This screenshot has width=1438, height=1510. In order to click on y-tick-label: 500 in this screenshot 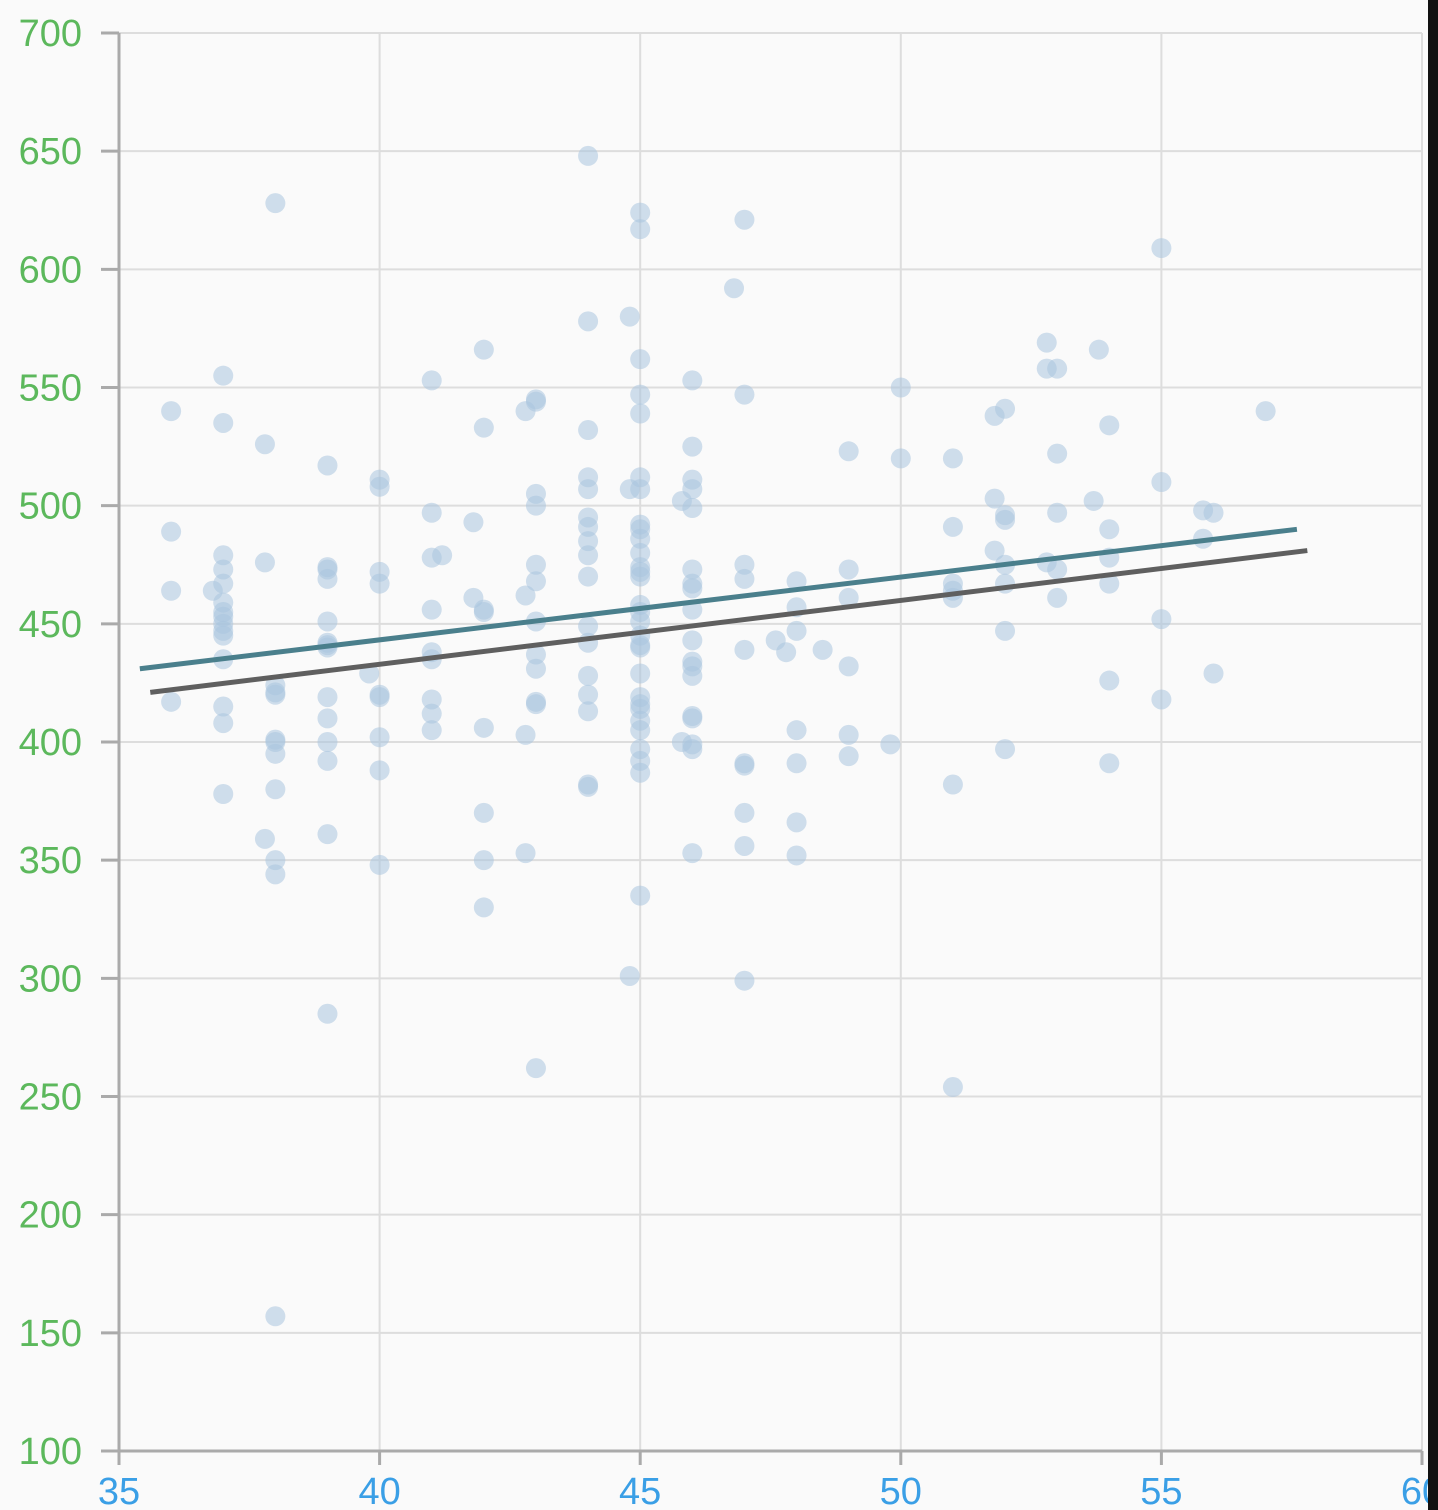, I will do `click(50, 507)`.